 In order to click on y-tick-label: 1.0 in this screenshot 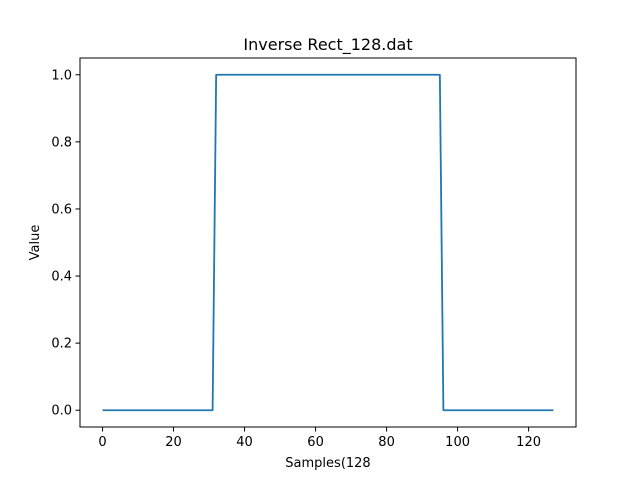, I will do `click(61, 75)`.